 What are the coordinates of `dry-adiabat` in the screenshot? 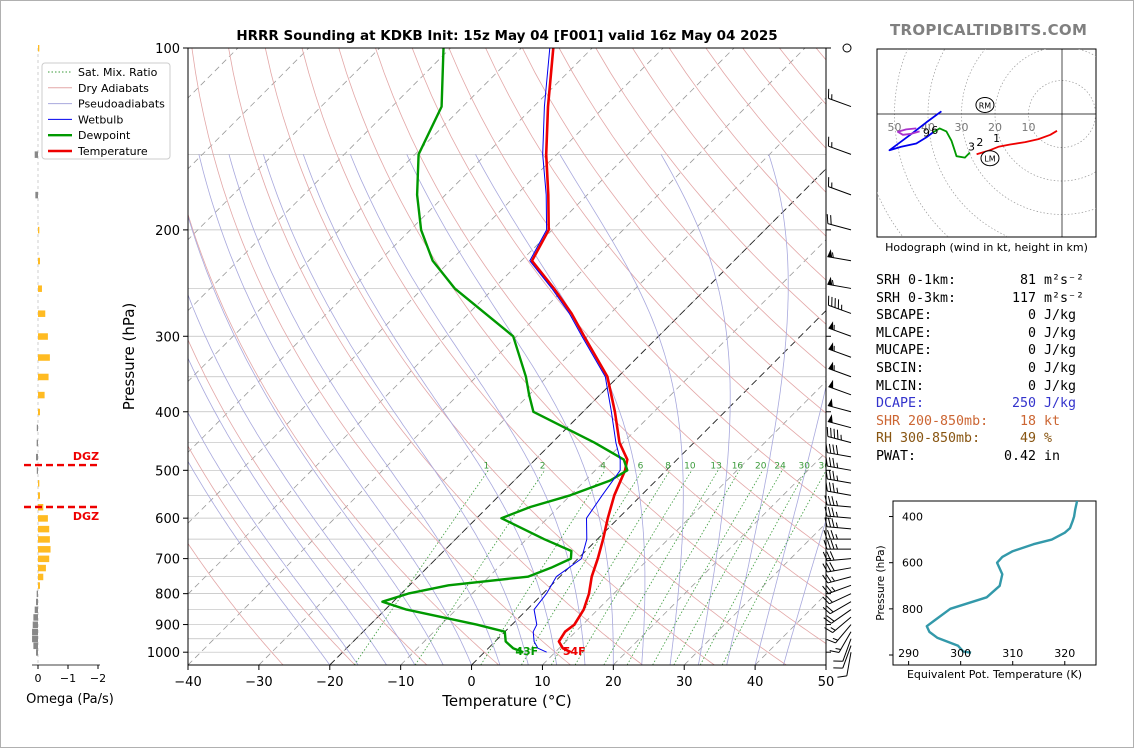 It's located at (308, 501).